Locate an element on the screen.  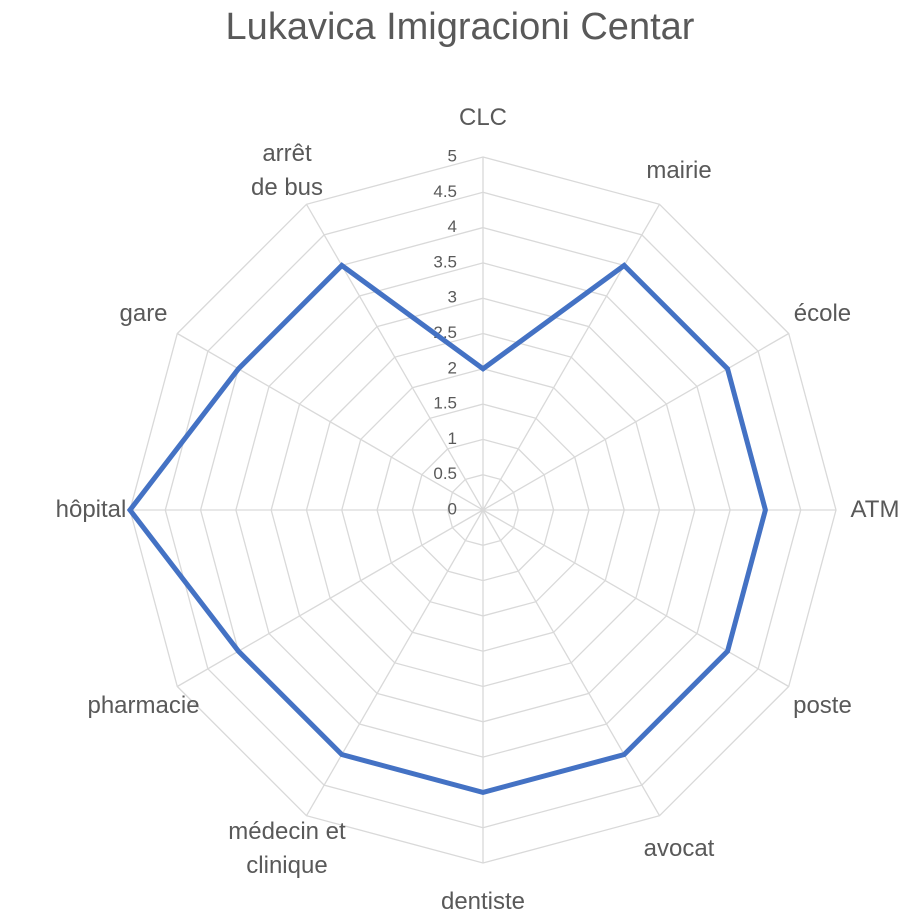
category-label: dentiste is located at coordinates (483, 901).